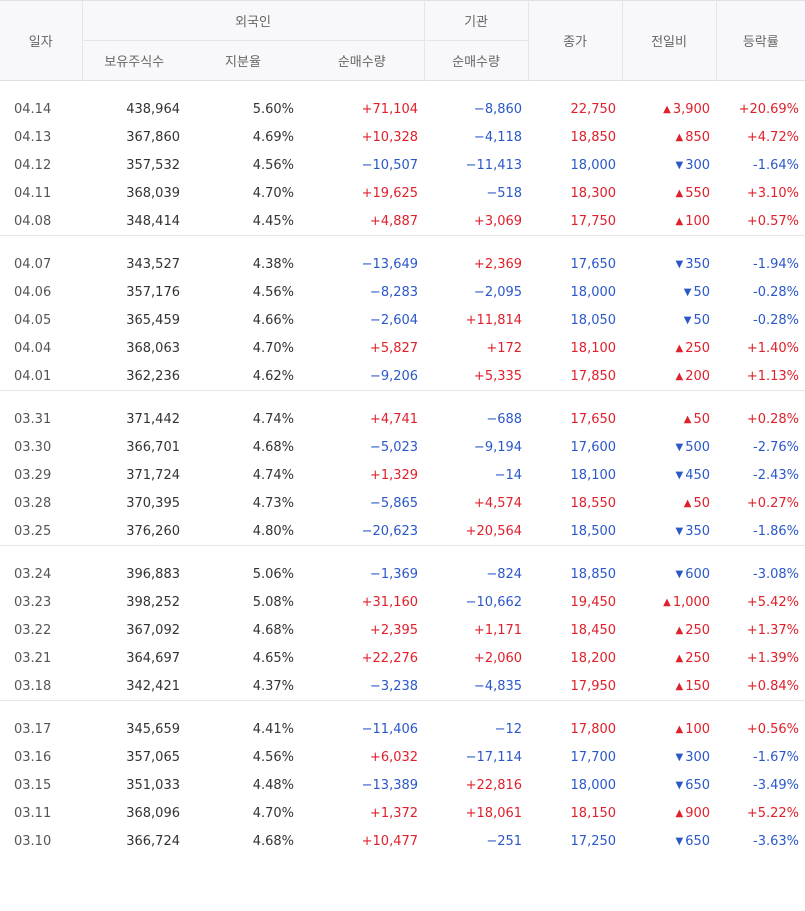 This screenshot has height=911, width=805. What do you see at coordinates (669, 686) in the screenshot?
I see `cell-diff: ▲ 150` at bounding box center [669, 686].